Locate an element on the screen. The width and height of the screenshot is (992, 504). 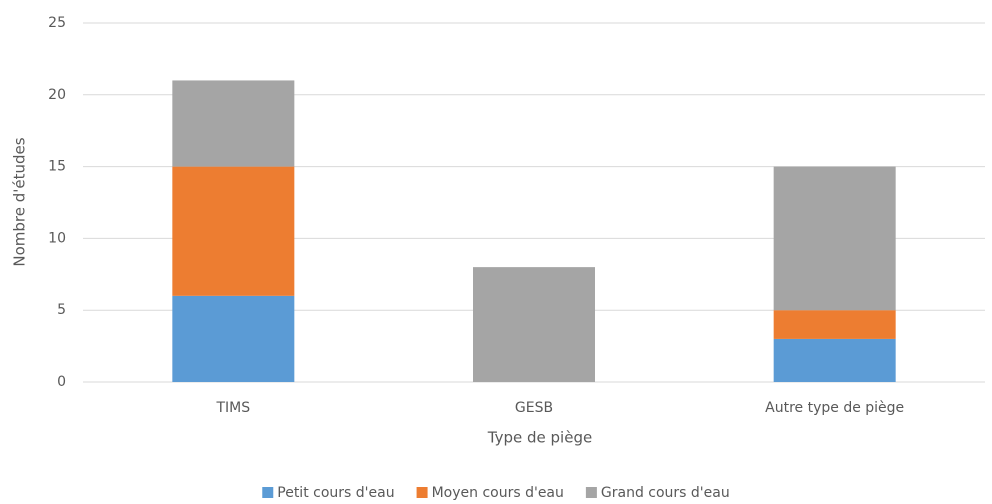
y-tick-label: 10 is located at coordinates (57, 238).